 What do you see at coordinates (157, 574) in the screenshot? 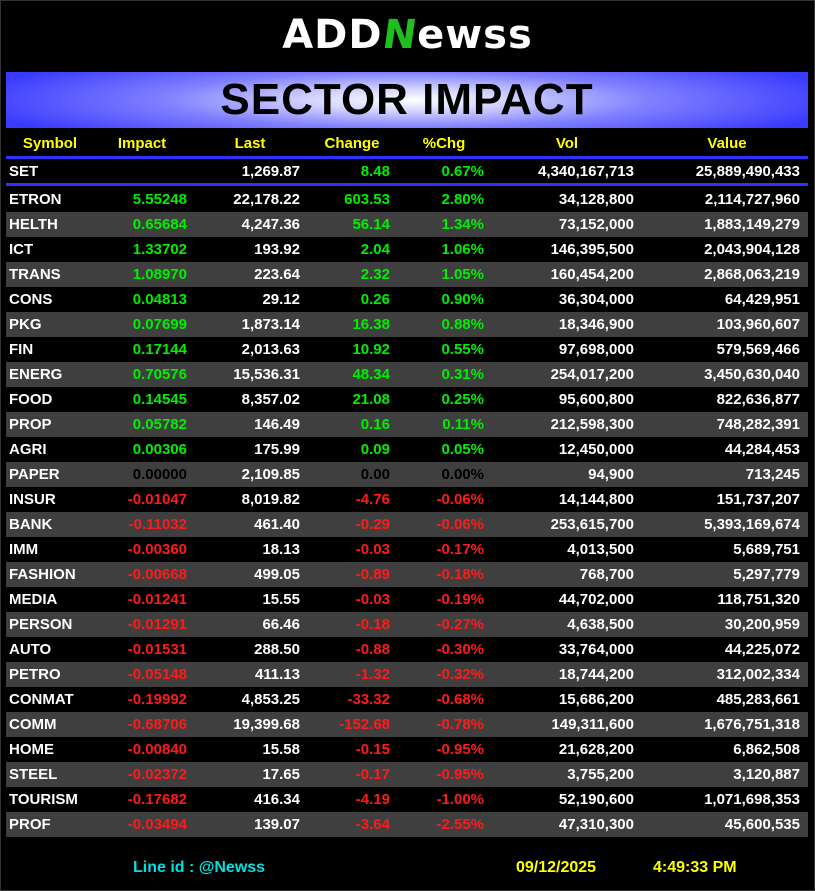
I see `cell-impact: -0.00668` at bounding box center [157, 574].